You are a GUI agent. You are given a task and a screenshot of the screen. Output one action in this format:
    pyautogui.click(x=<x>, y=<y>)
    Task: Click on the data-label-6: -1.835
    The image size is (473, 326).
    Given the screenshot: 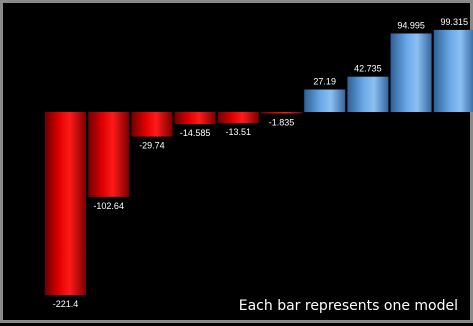 What is the action you would take?
    pyautogui.click(x=282, y=123)
    